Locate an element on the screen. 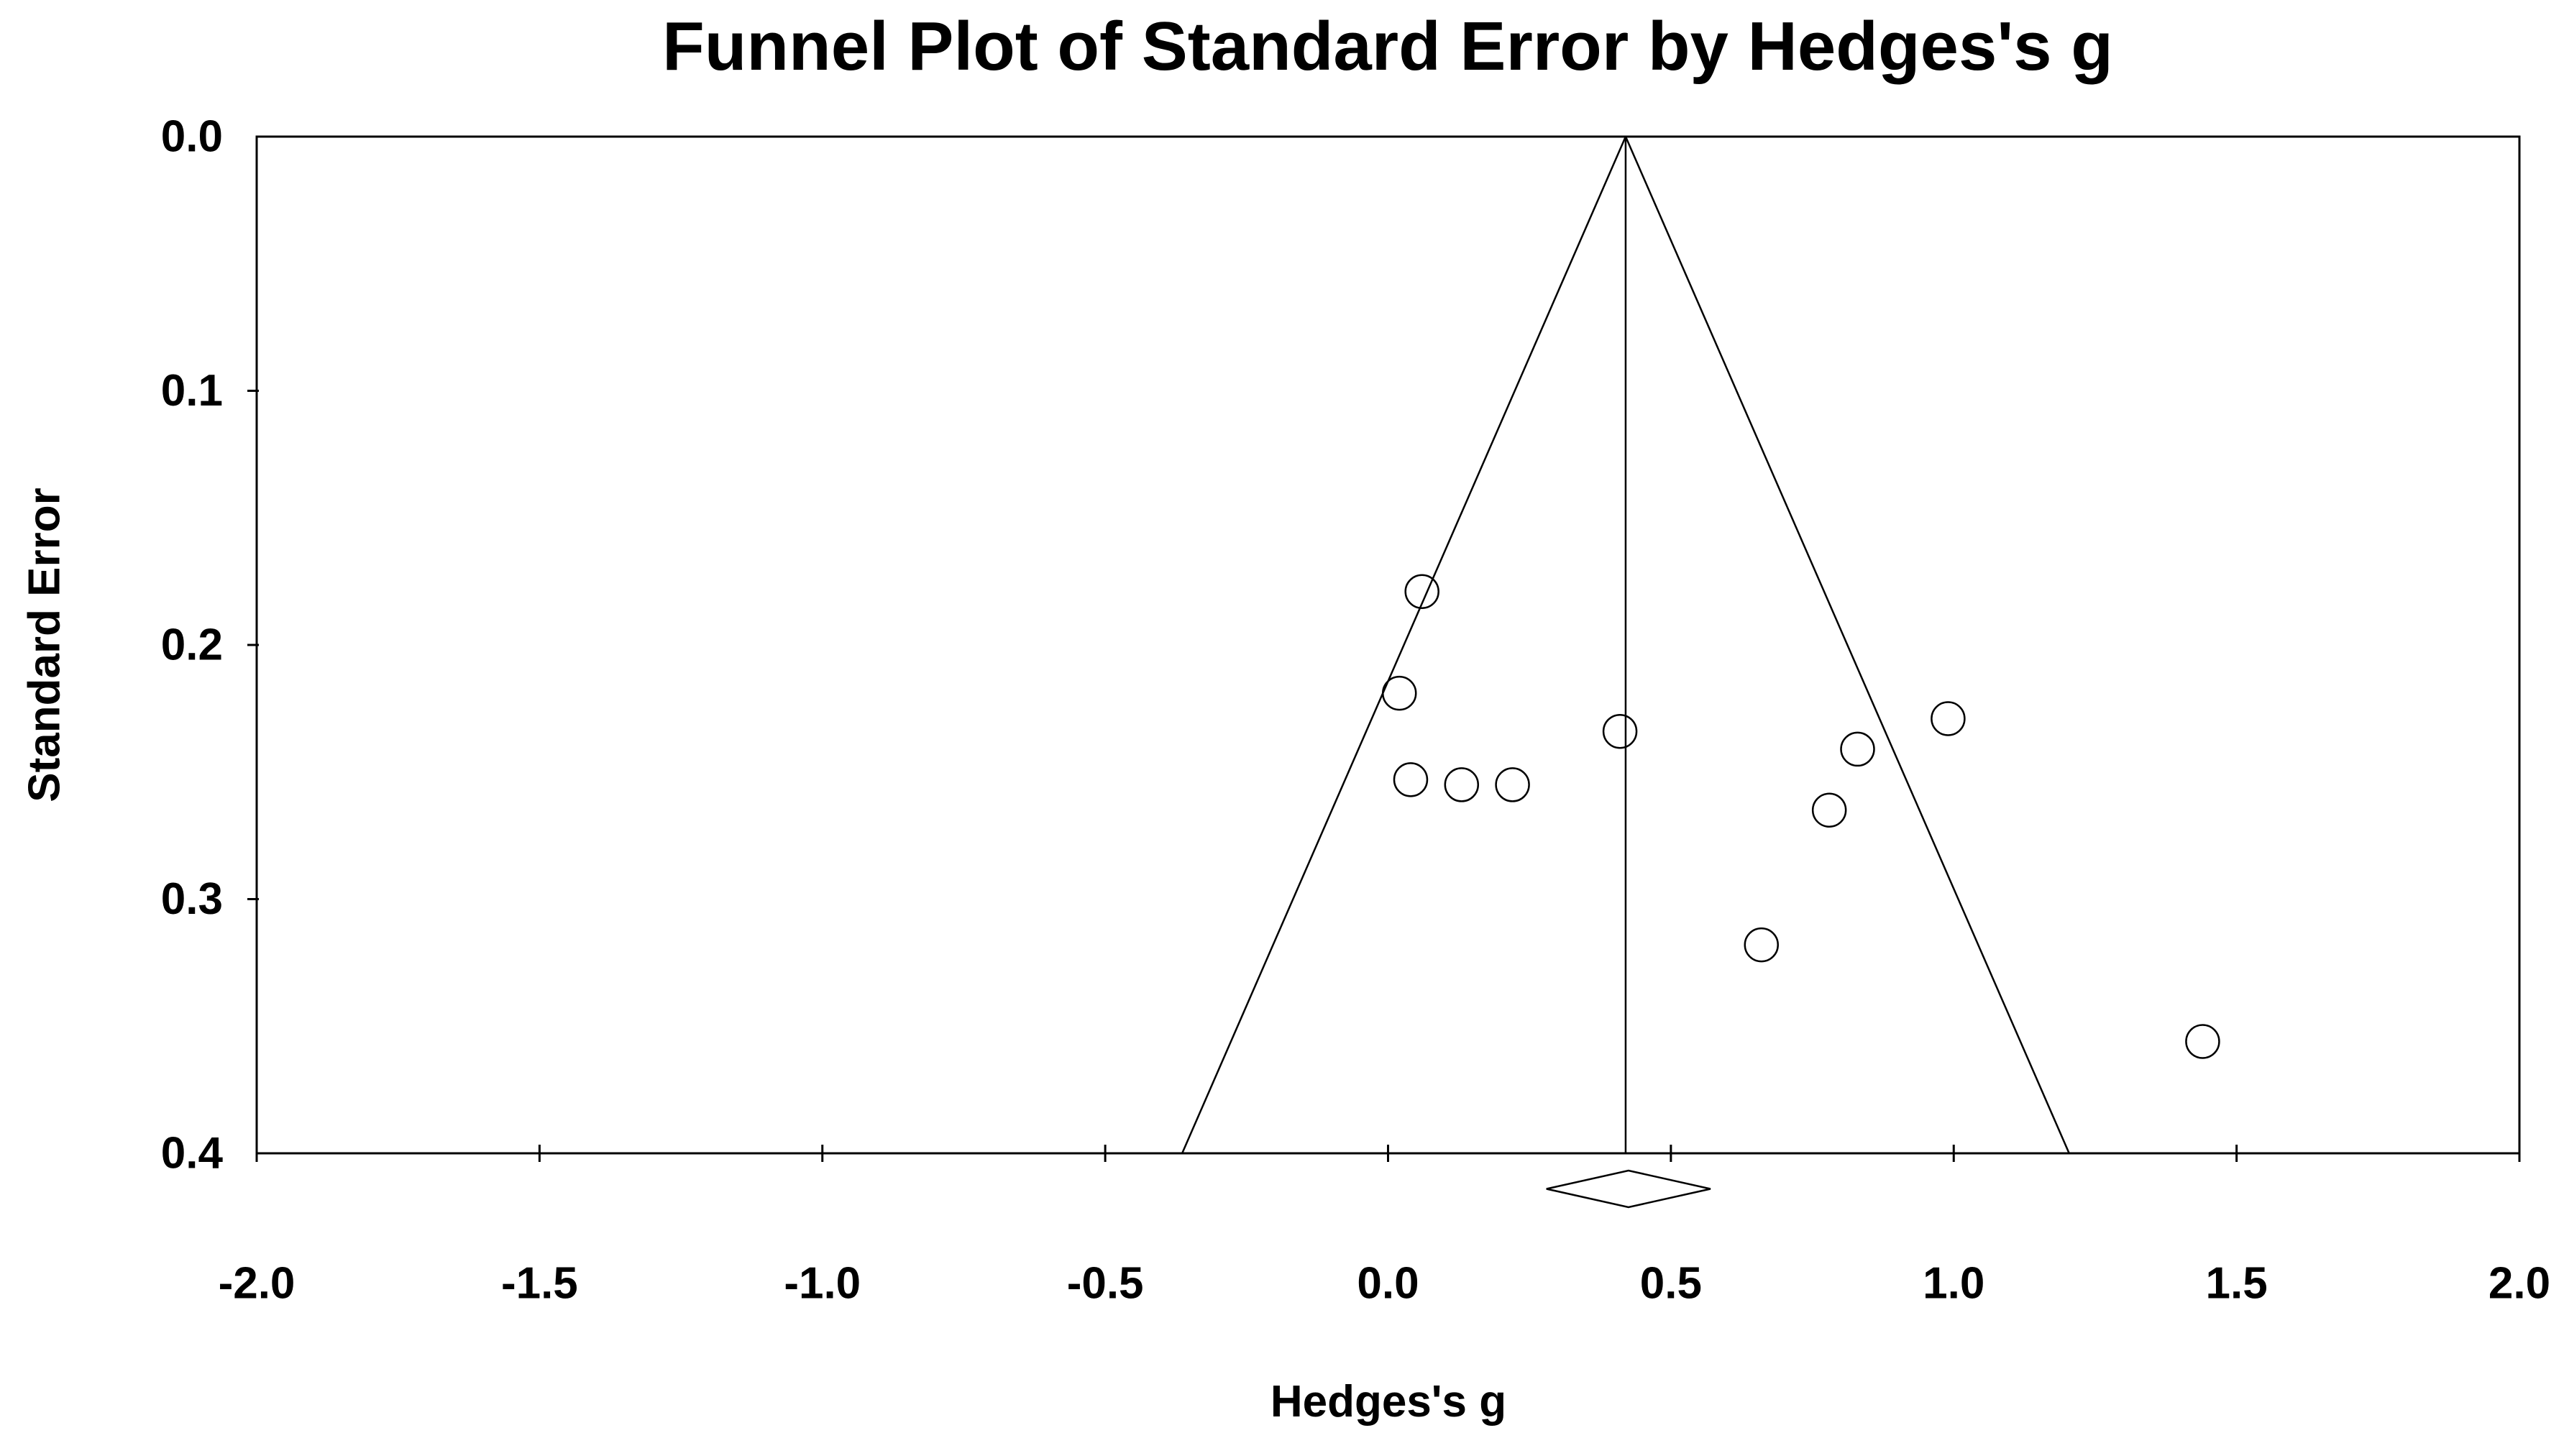 Image resolution: width=2564 pixels, height=1456 pixels. x-tick-label: -1.0 is located at coordinates (822, 1284).